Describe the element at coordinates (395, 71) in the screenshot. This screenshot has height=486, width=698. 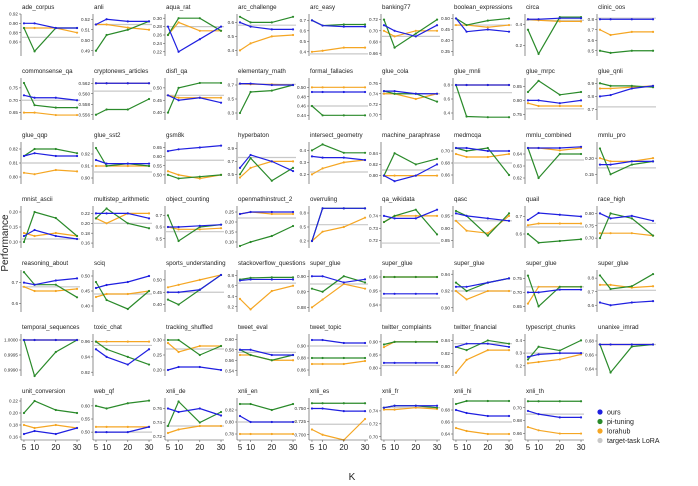
I see `panel-title: glue_cola` at that location.